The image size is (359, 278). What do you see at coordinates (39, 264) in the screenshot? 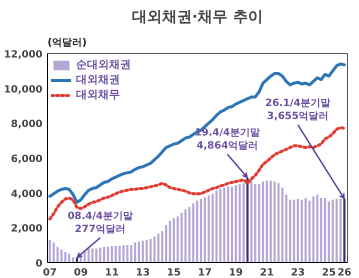
I see `y-tick-label: 0` at bounding box center [39, 264].